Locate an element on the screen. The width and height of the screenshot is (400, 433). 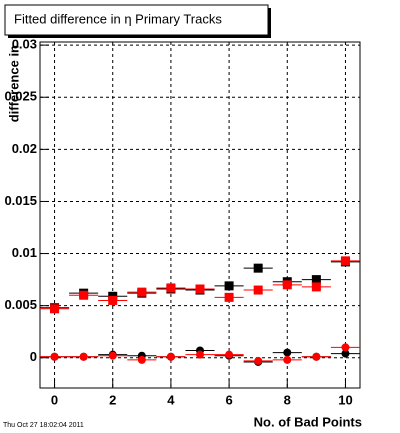
title-box is located at coordinates (136, 20).